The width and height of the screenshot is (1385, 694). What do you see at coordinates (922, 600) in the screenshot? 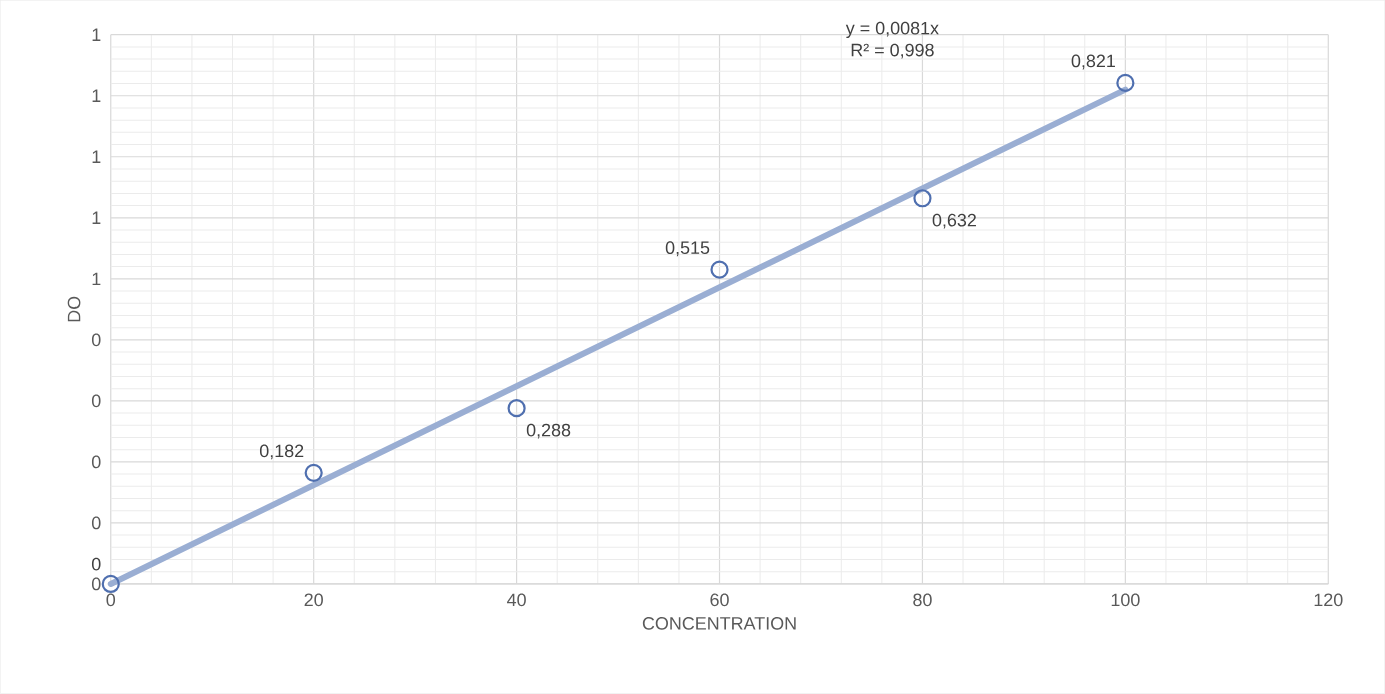
I see `x-tick-label: 80` at bounding box center [922, 600].